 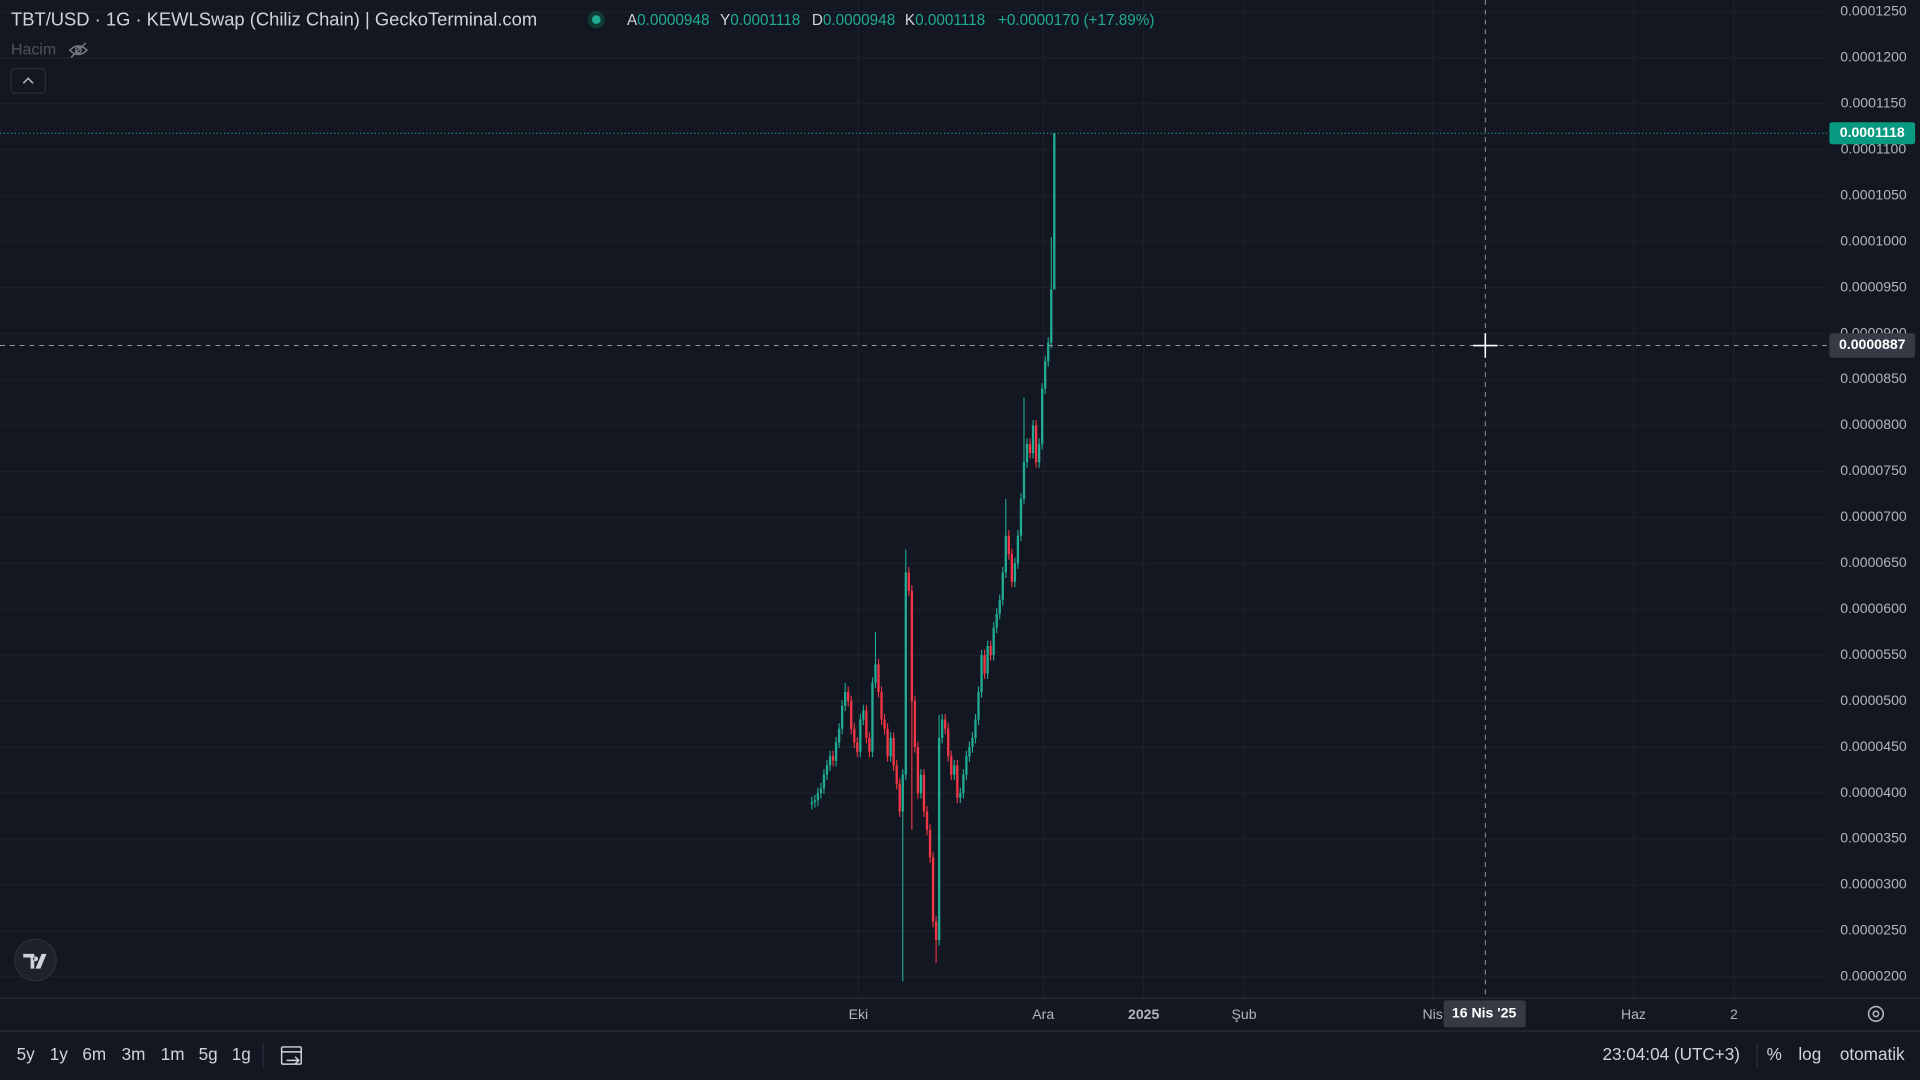 I want to click on settings-icon, so click(x=1876, y=1014).